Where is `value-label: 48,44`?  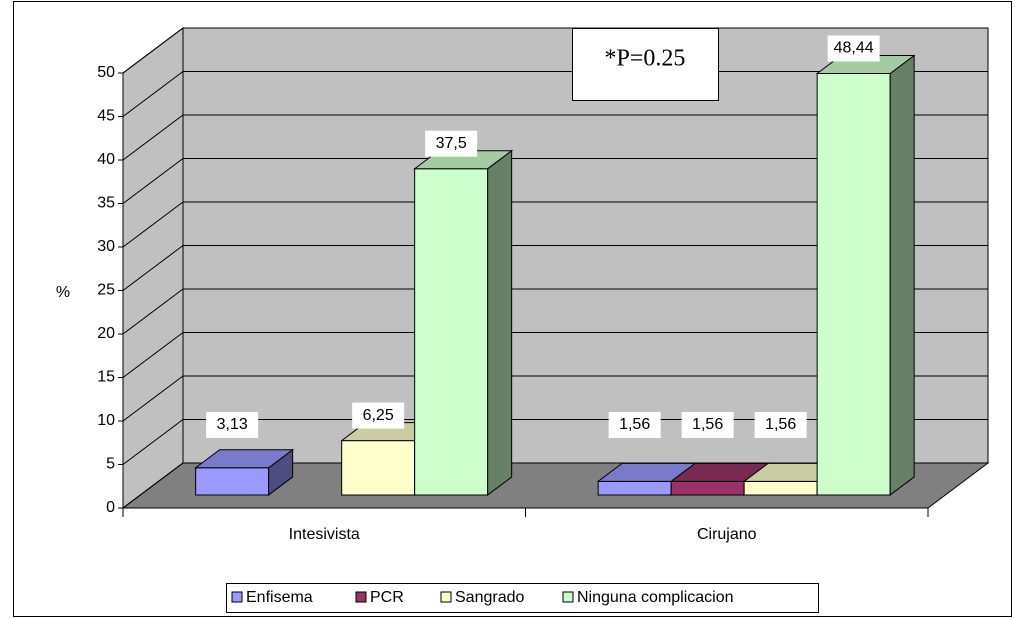 value-label: 48,44 is located at coordinates (854, 48).